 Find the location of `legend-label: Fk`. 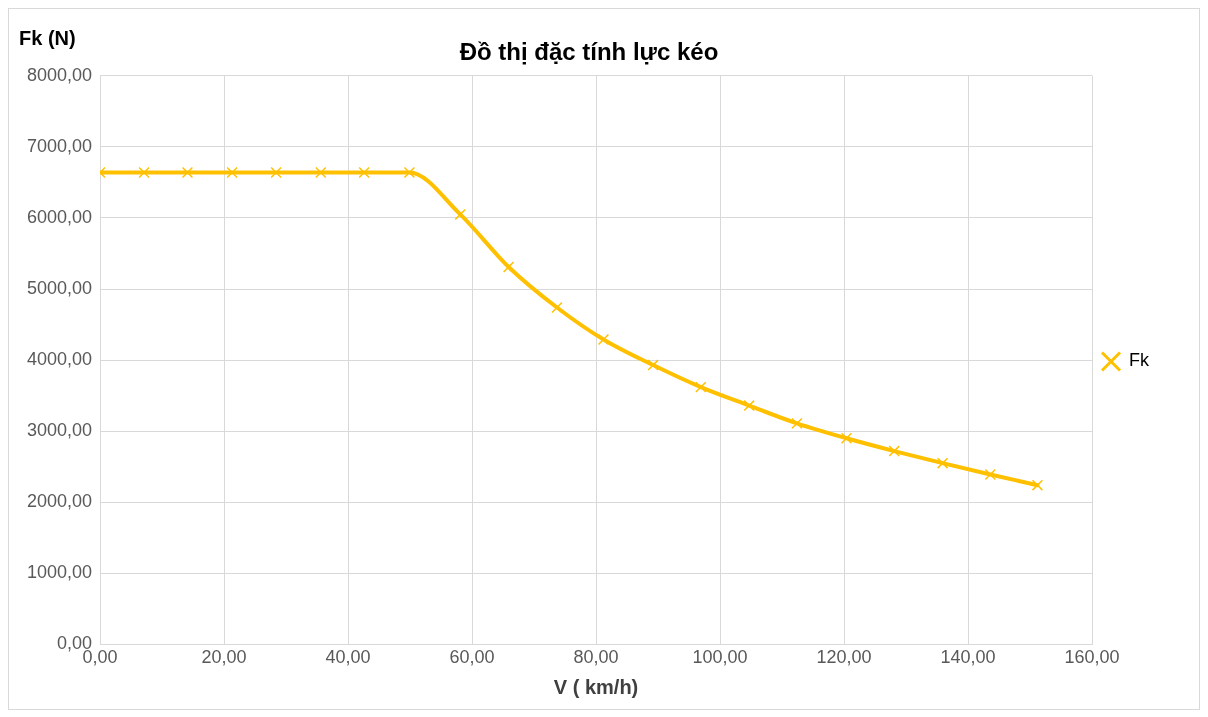

legend-label: Fk is located at coordinates (1139, 360).